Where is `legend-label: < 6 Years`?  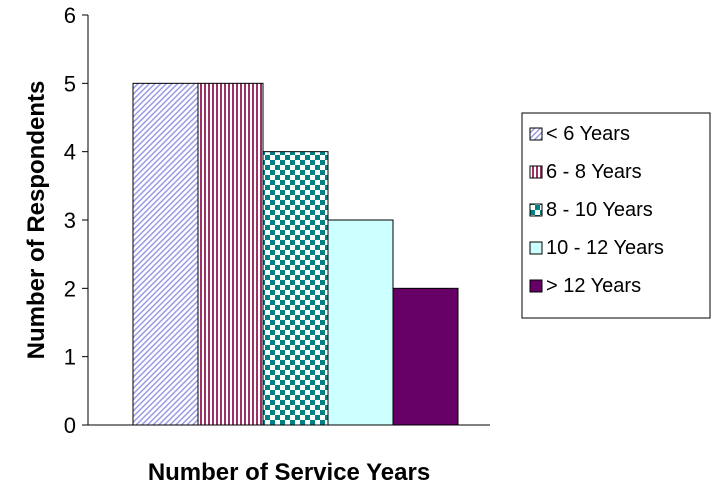 legend-label: < 6 Years is located at coordinates (588, 134).